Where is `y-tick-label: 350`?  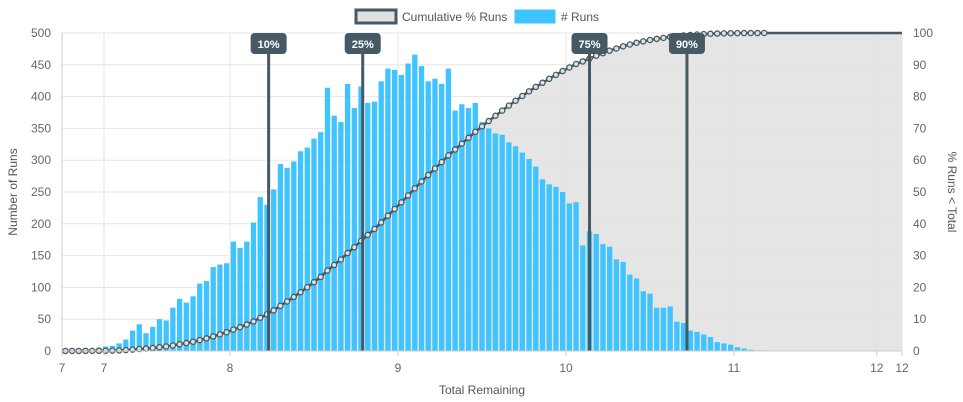 y-tick-label: 350 is located at coordinates (41, 128).